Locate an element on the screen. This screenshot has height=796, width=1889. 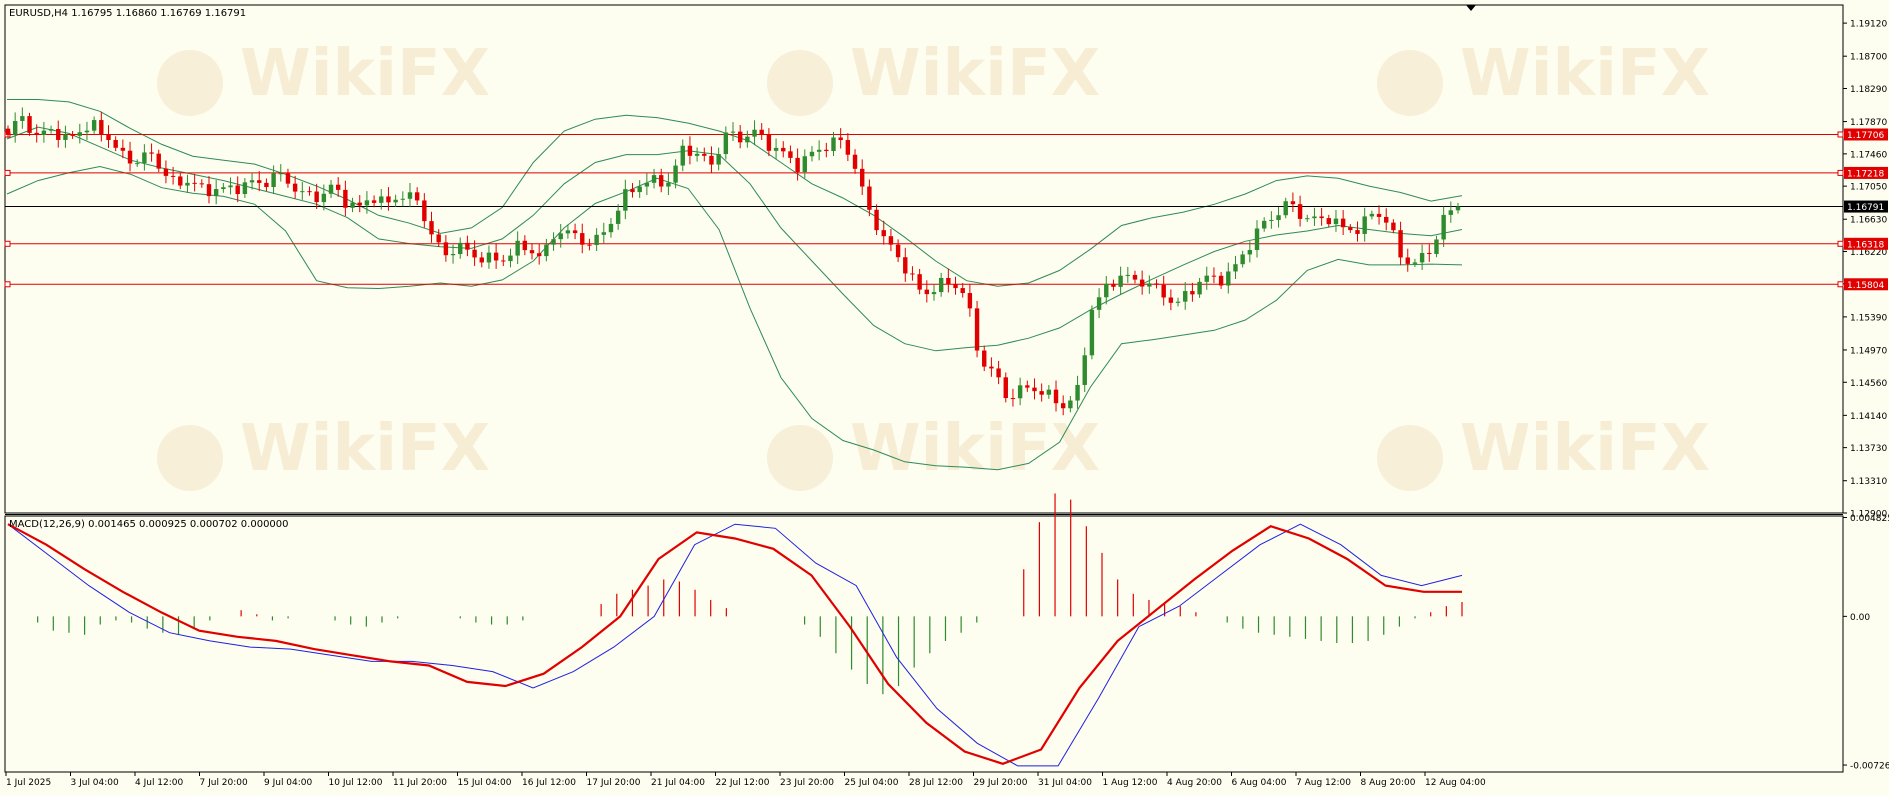
macd-tick-label: 0.00 is located at coordinates (1860, 618).